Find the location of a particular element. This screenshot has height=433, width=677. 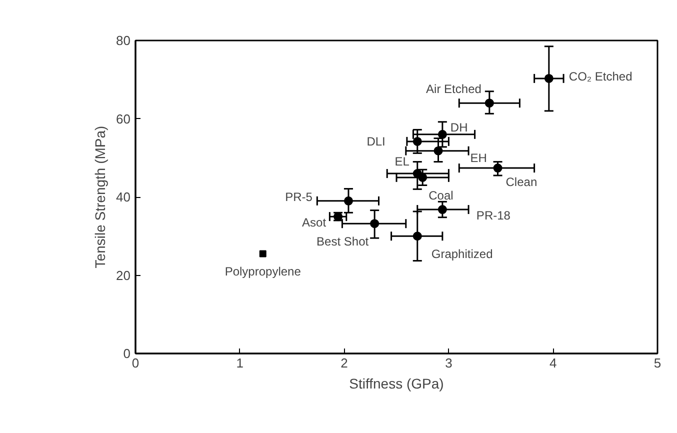

annotation: Air Etched is located at coordinates (454, 89).